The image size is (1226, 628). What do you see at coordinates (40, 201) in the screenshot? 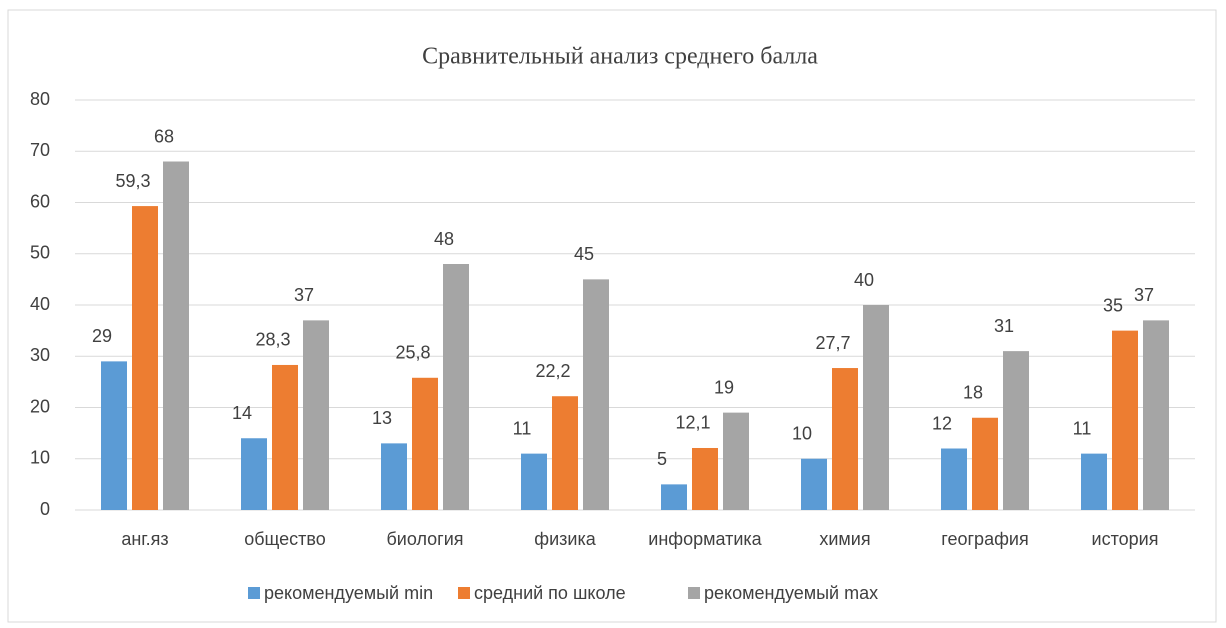
I see `y-tick-label: 60` at bounding box center [40, 201].